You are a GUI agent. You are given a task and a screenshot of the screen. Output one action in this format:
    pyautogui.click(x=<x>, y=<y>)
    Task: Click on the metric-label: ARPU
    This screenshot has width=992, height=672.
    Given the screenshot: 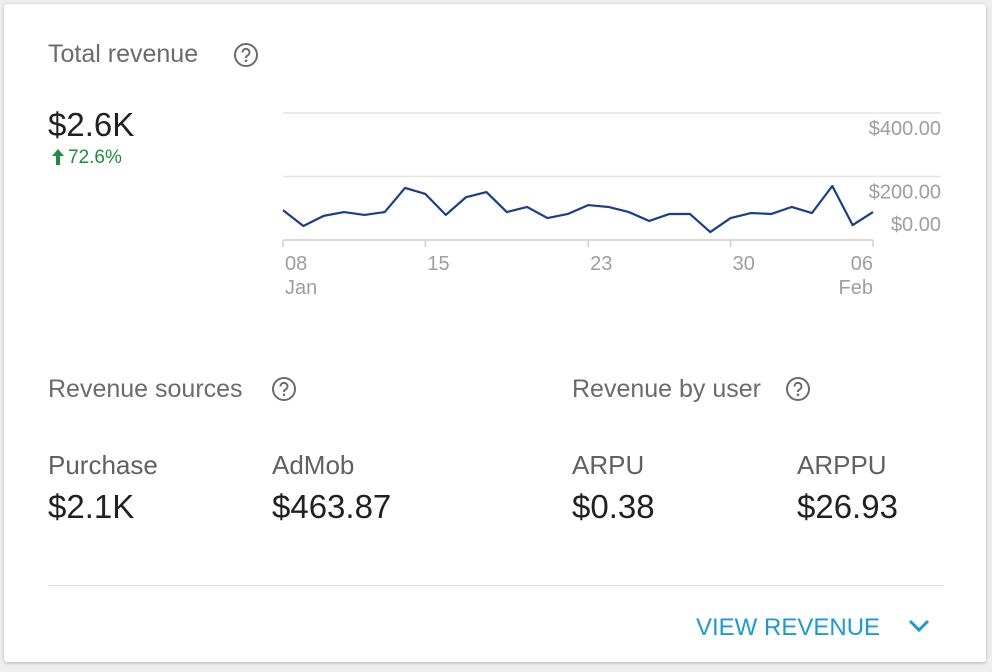 What is the action you would take?
    pyautogui.click(x=608, y=465)
    